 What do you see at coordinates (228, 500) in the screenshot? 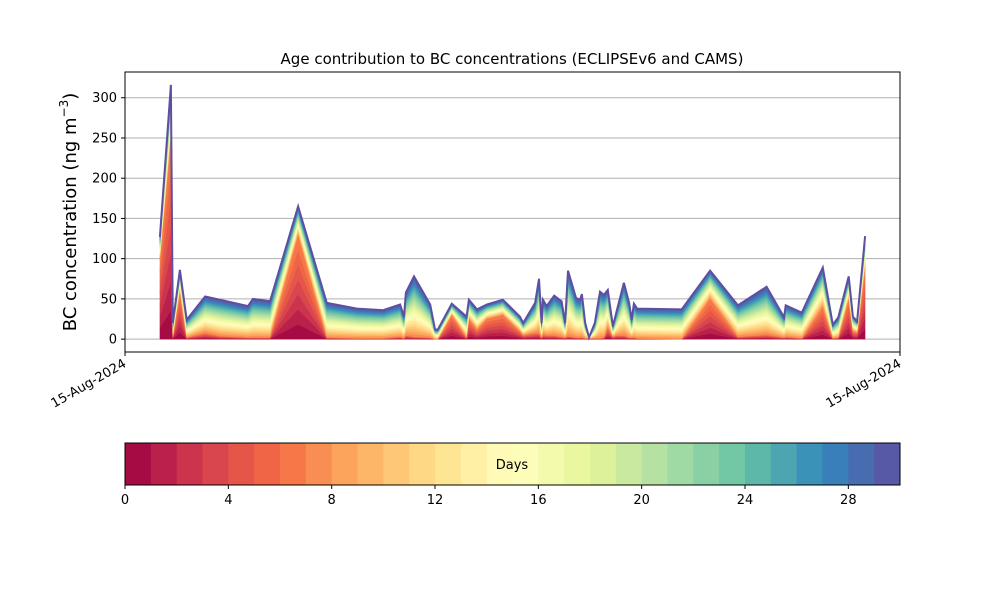
I see `colorbar-tick-label: 4` at bounding box center [228, 500].